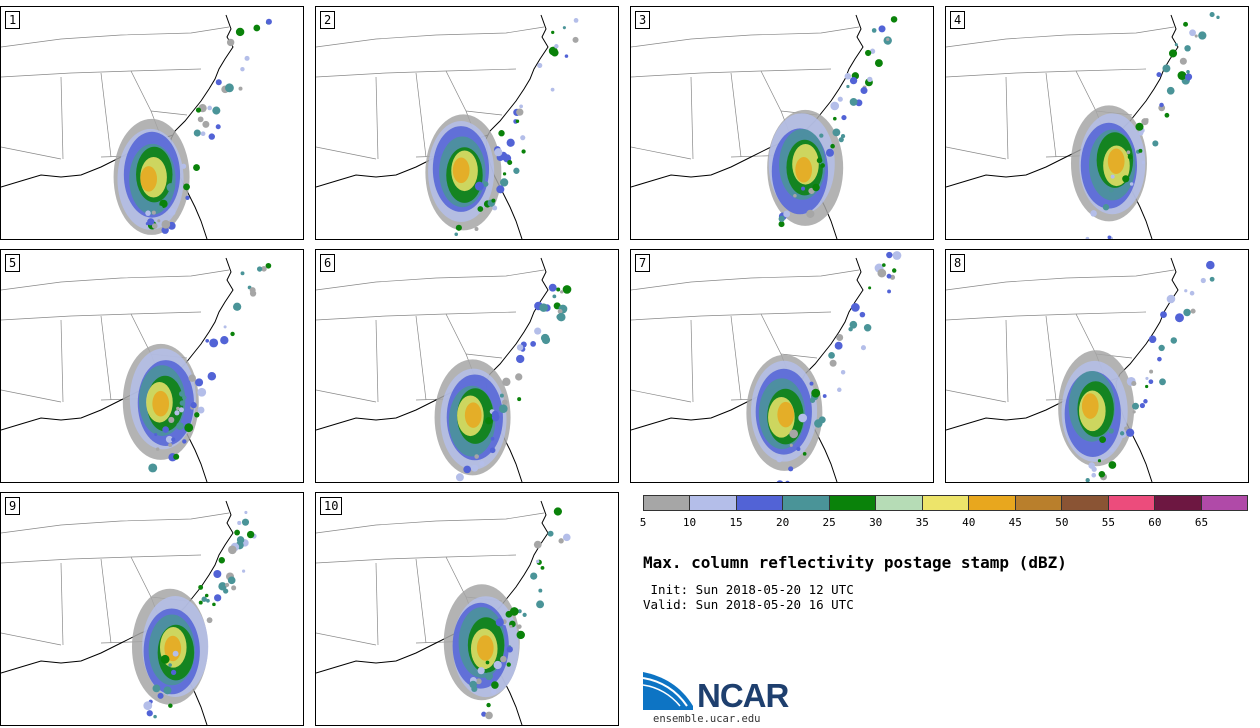  Describe the element at coordinates (969, 522) in the screenshot. I see `colorbar-tick-label: 40` at that location.